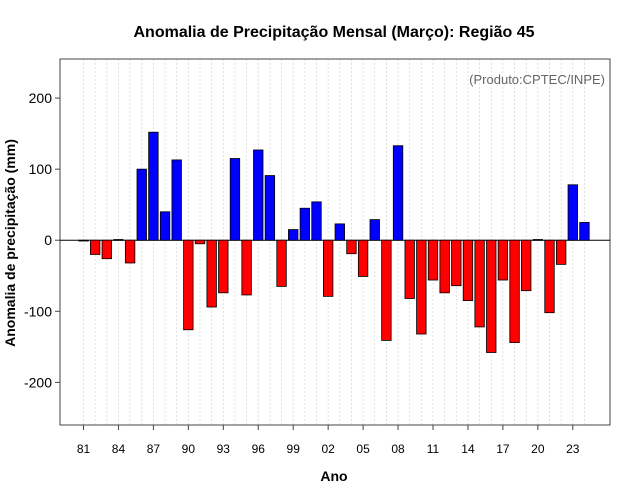  I want to click on credit-text: (Produto:CPTEC/INPE), so click(537, 79).